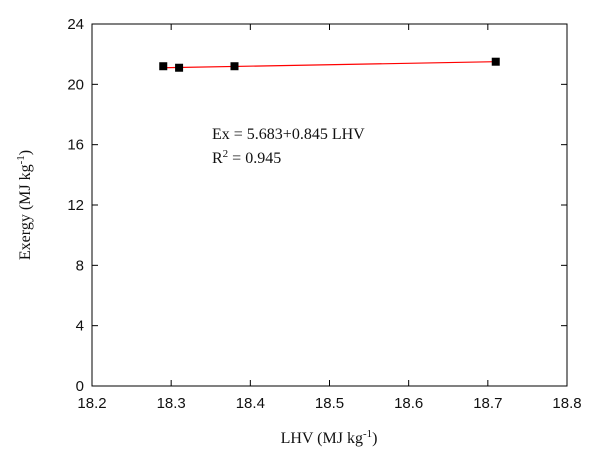 Image resolution: width=589 pixels, height=449 pixels. What do you see at coordinates (329, 403) in the screenshot?
I see `x-tick-label: 18.5` at bounding box center [329, 403].